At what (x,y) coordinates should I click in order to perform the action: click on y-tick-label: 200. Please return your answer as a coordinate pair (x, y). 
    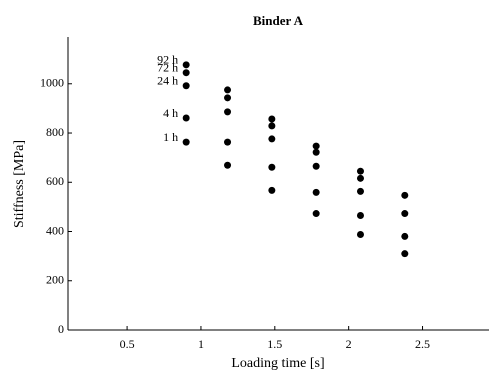
    Looking at the image, I should click on (55, 280).